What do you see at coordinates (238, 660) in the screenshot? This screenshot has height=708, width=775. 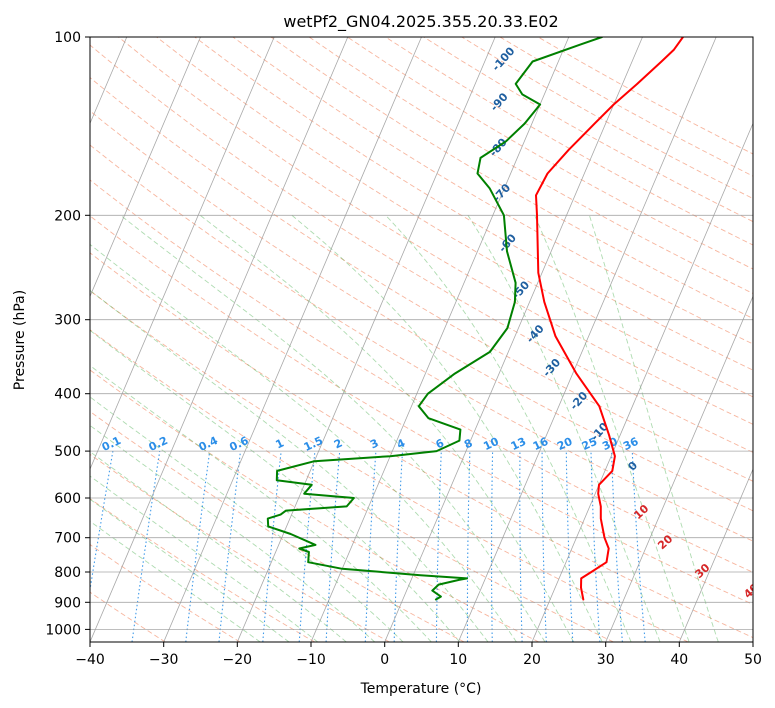 I see `x-tick-label: −20` at bounding box center [238, 660].